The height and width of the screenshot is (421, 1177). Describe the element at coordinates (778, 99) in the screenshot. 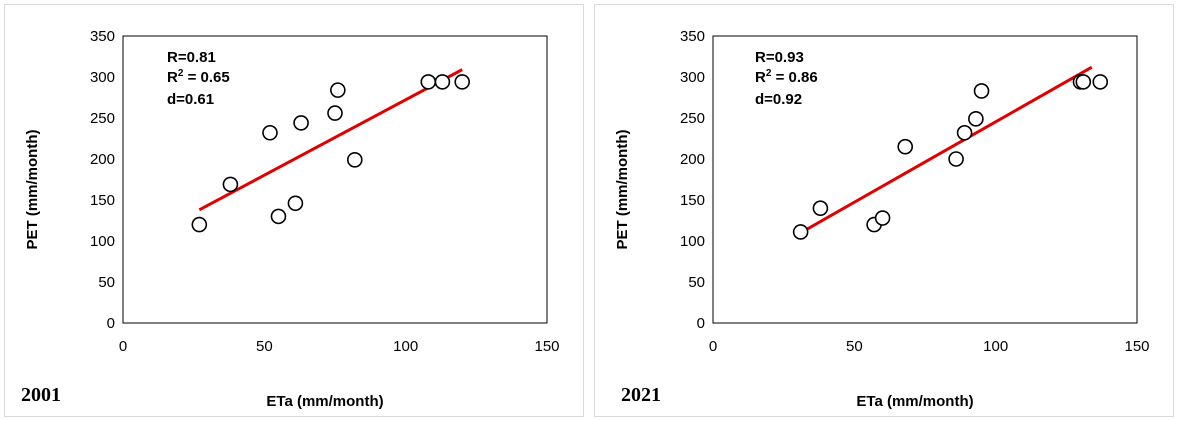

I see `stat-d: d=0.92` at that location.